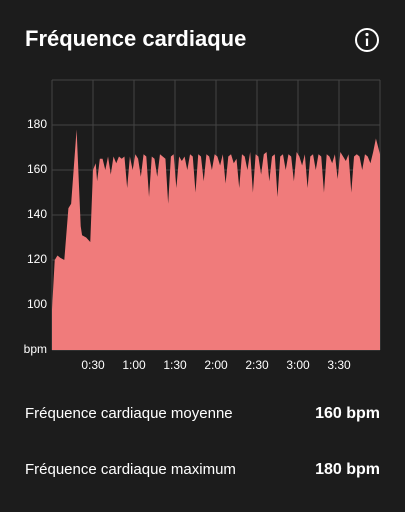 Image resolution: width=405 pixels, height=512 pixels. I want to click on y-tick-label: 180, so click(37, 124).